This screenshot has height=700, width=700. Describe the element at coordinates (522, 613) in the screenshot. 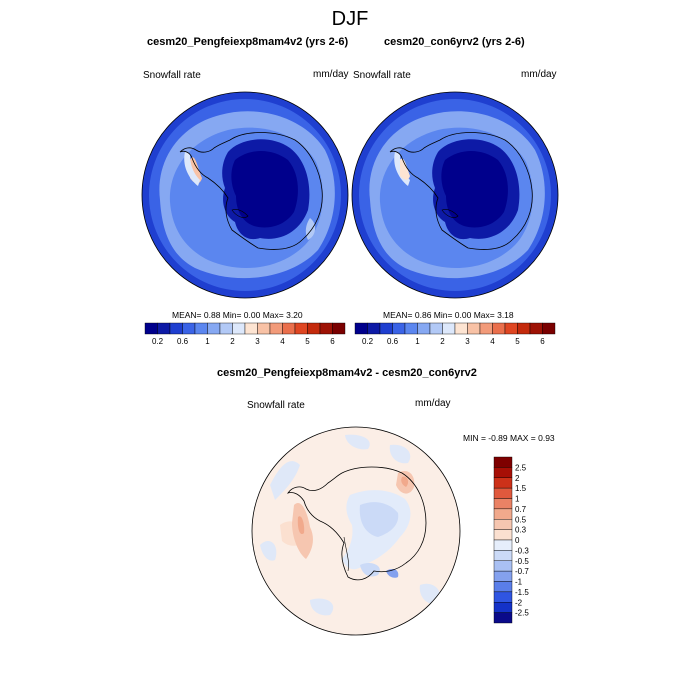

I see `diff-colorbar-tick-label: -2.5` at that location.